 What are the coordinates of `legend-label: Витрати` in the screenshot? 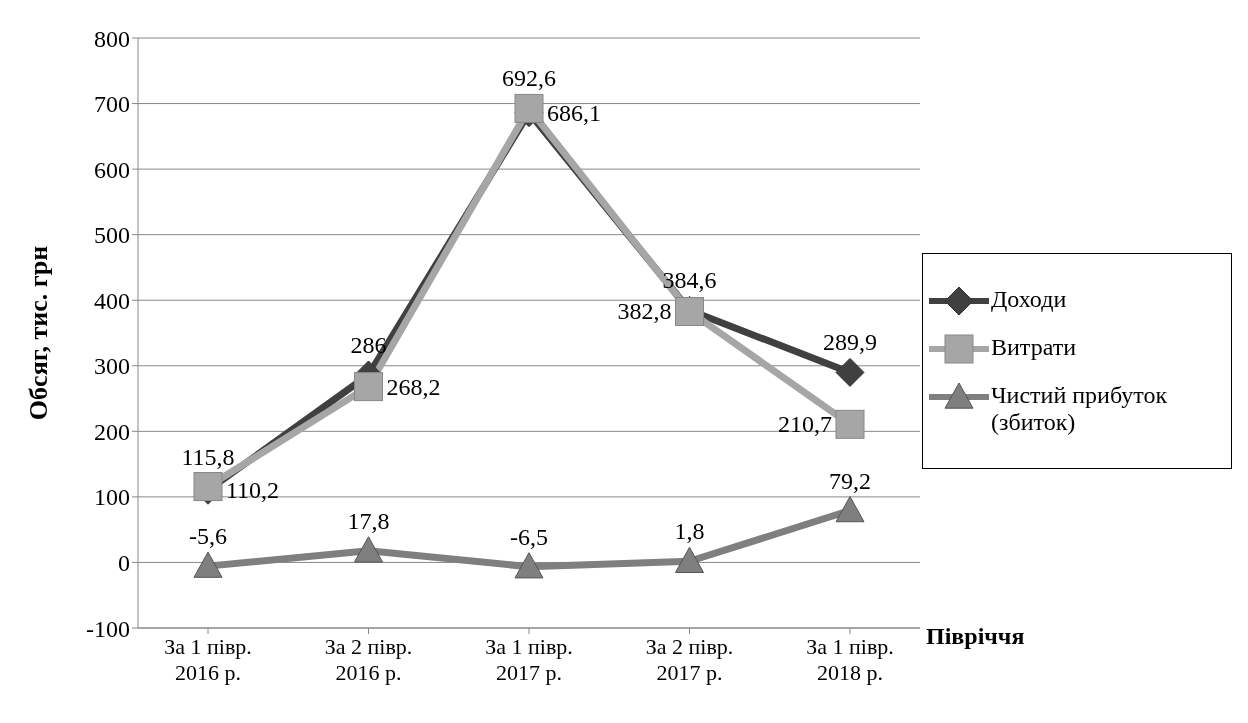 It's located at (1033, 347).